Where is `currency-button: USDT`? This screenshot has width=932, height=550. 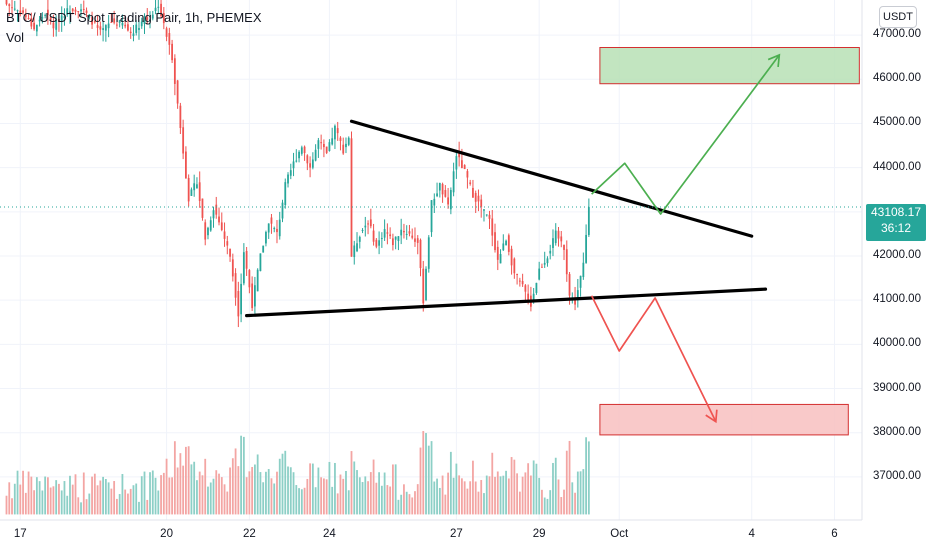 currency-button: USDT is located at coordinates (898, 17).